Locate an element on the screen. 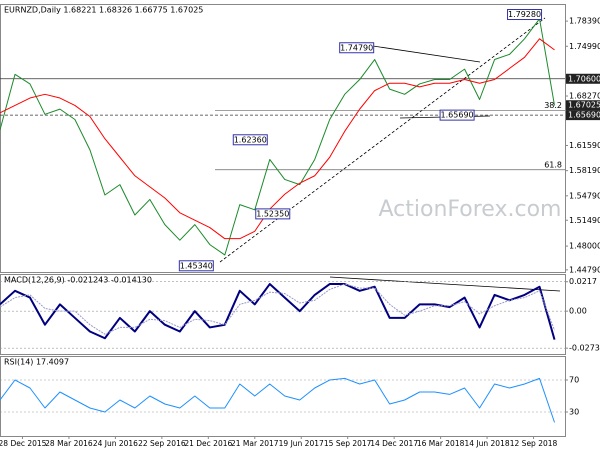  y-tick-label: 70 is located at coordinates (574, 380).